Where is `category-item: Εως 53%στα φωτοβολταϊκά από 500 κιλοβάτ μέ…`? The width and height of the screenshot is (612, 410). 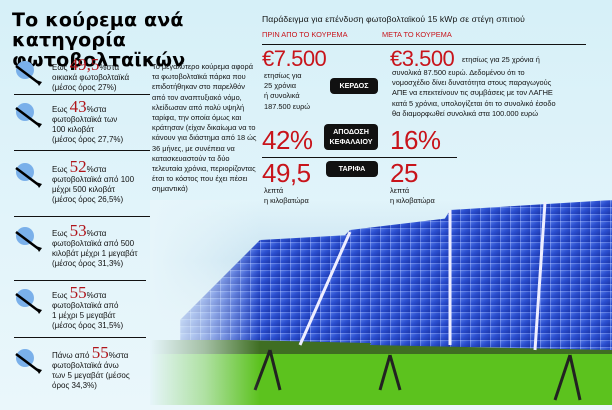 category-item: Εως 53%στα φωτοβολταϊκά από 500 κιλοβάτ μέ… is located at coordinates (80, 245).